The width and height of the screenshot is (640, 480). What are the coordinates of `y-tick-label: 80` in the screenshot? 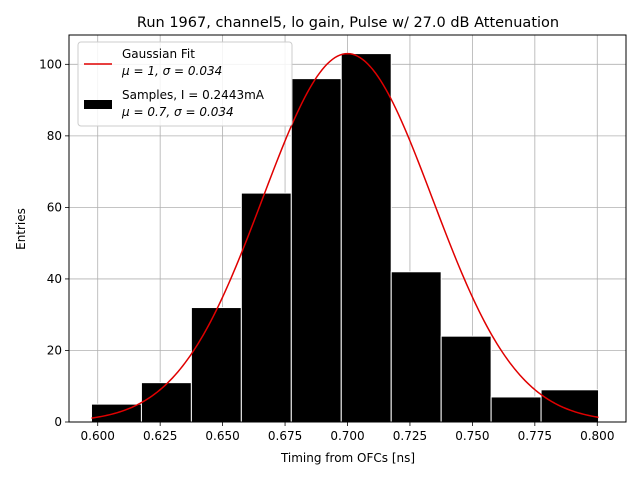 It's located at (54, 136).